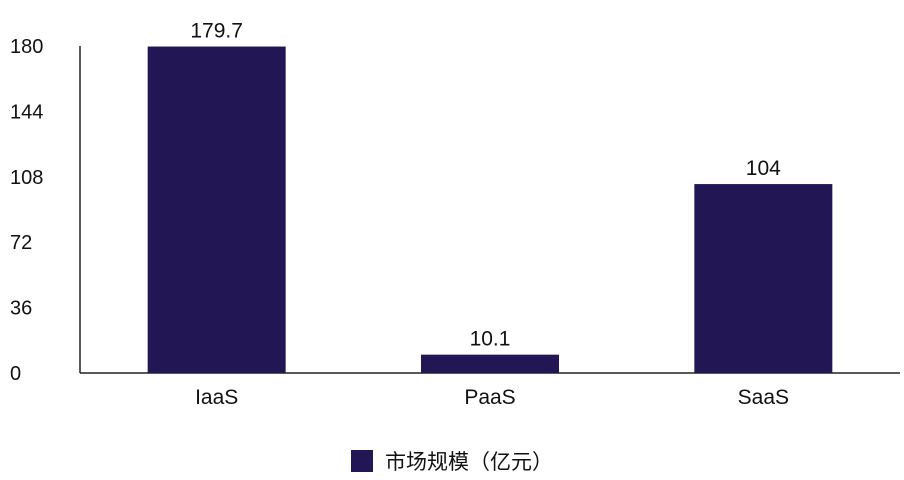 Image resolution: width=904 pixels, height=480 pixels. Describe the element at coordinates (26, 112) in the screenshot. I see `y-tick-label: 144` at that location.